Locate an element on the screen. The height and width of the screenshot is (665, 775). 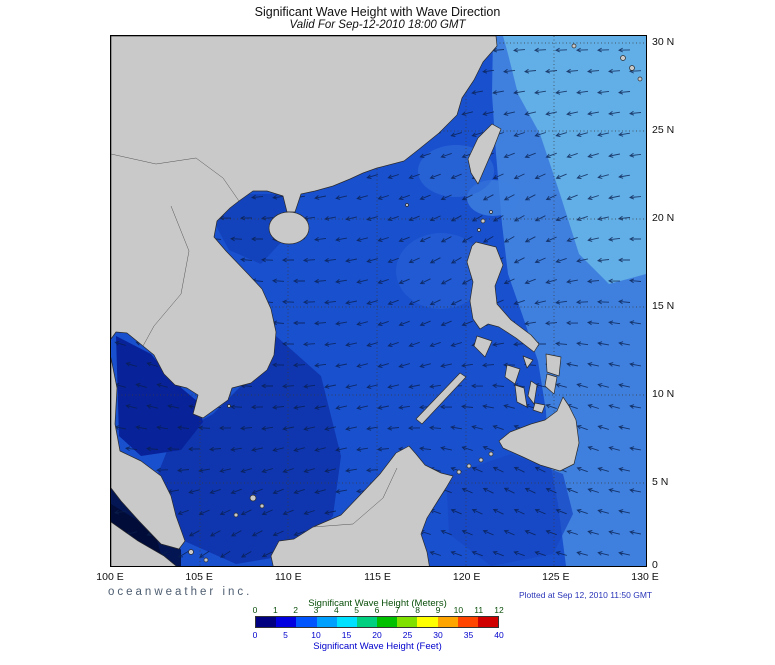
land-malay-peninsula is located at coordinates (148, 453).